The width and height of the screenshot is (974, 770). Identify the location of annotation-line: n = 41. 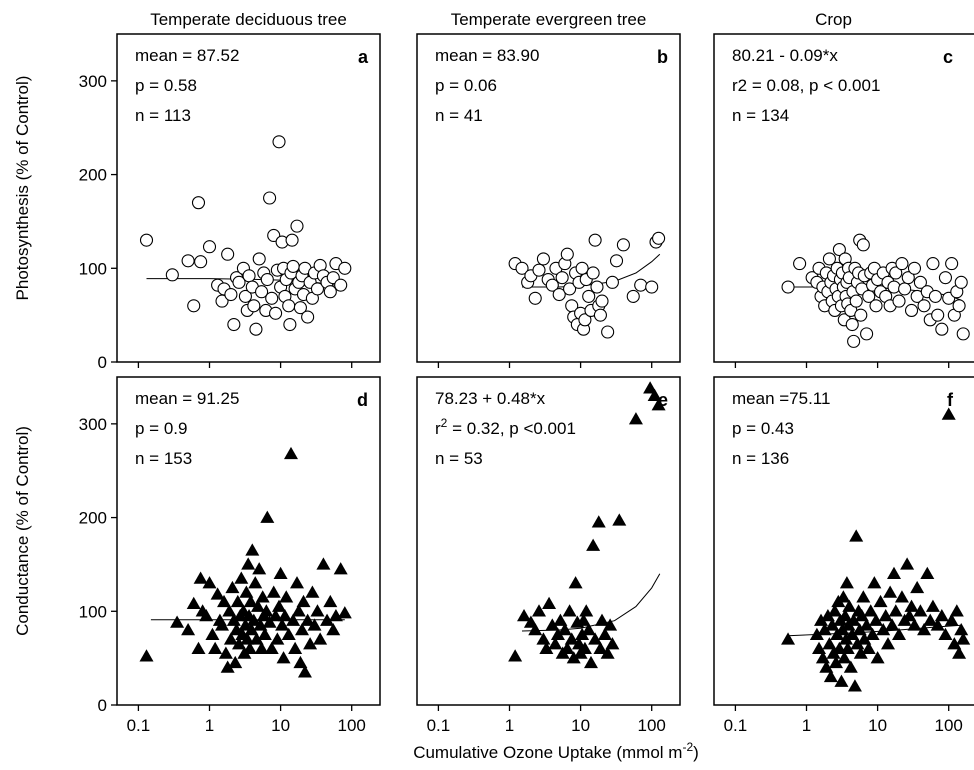
(459, 115).